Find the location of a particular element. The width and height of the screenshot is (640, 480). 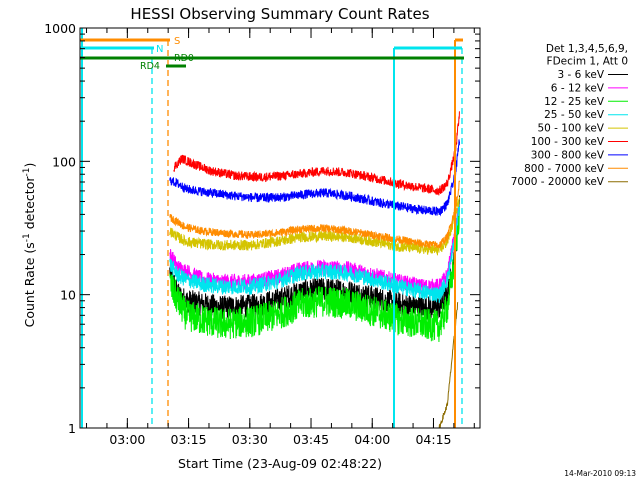

x-tick-label-4: 04:00 is located at coordinates (372, 439).